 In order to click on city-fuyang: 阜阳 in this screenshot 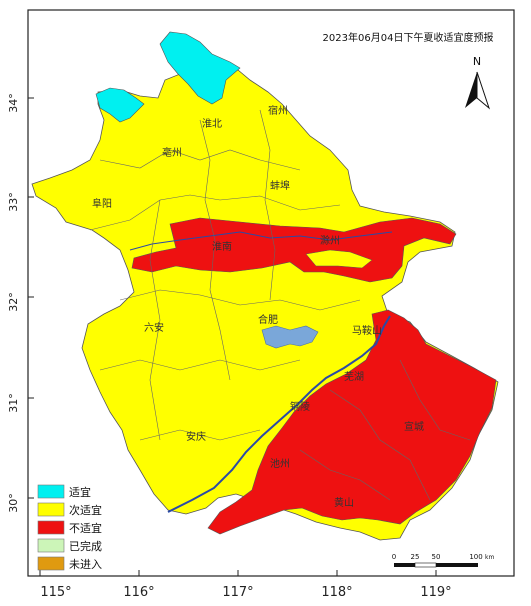, I will do `click(102, 203)`.